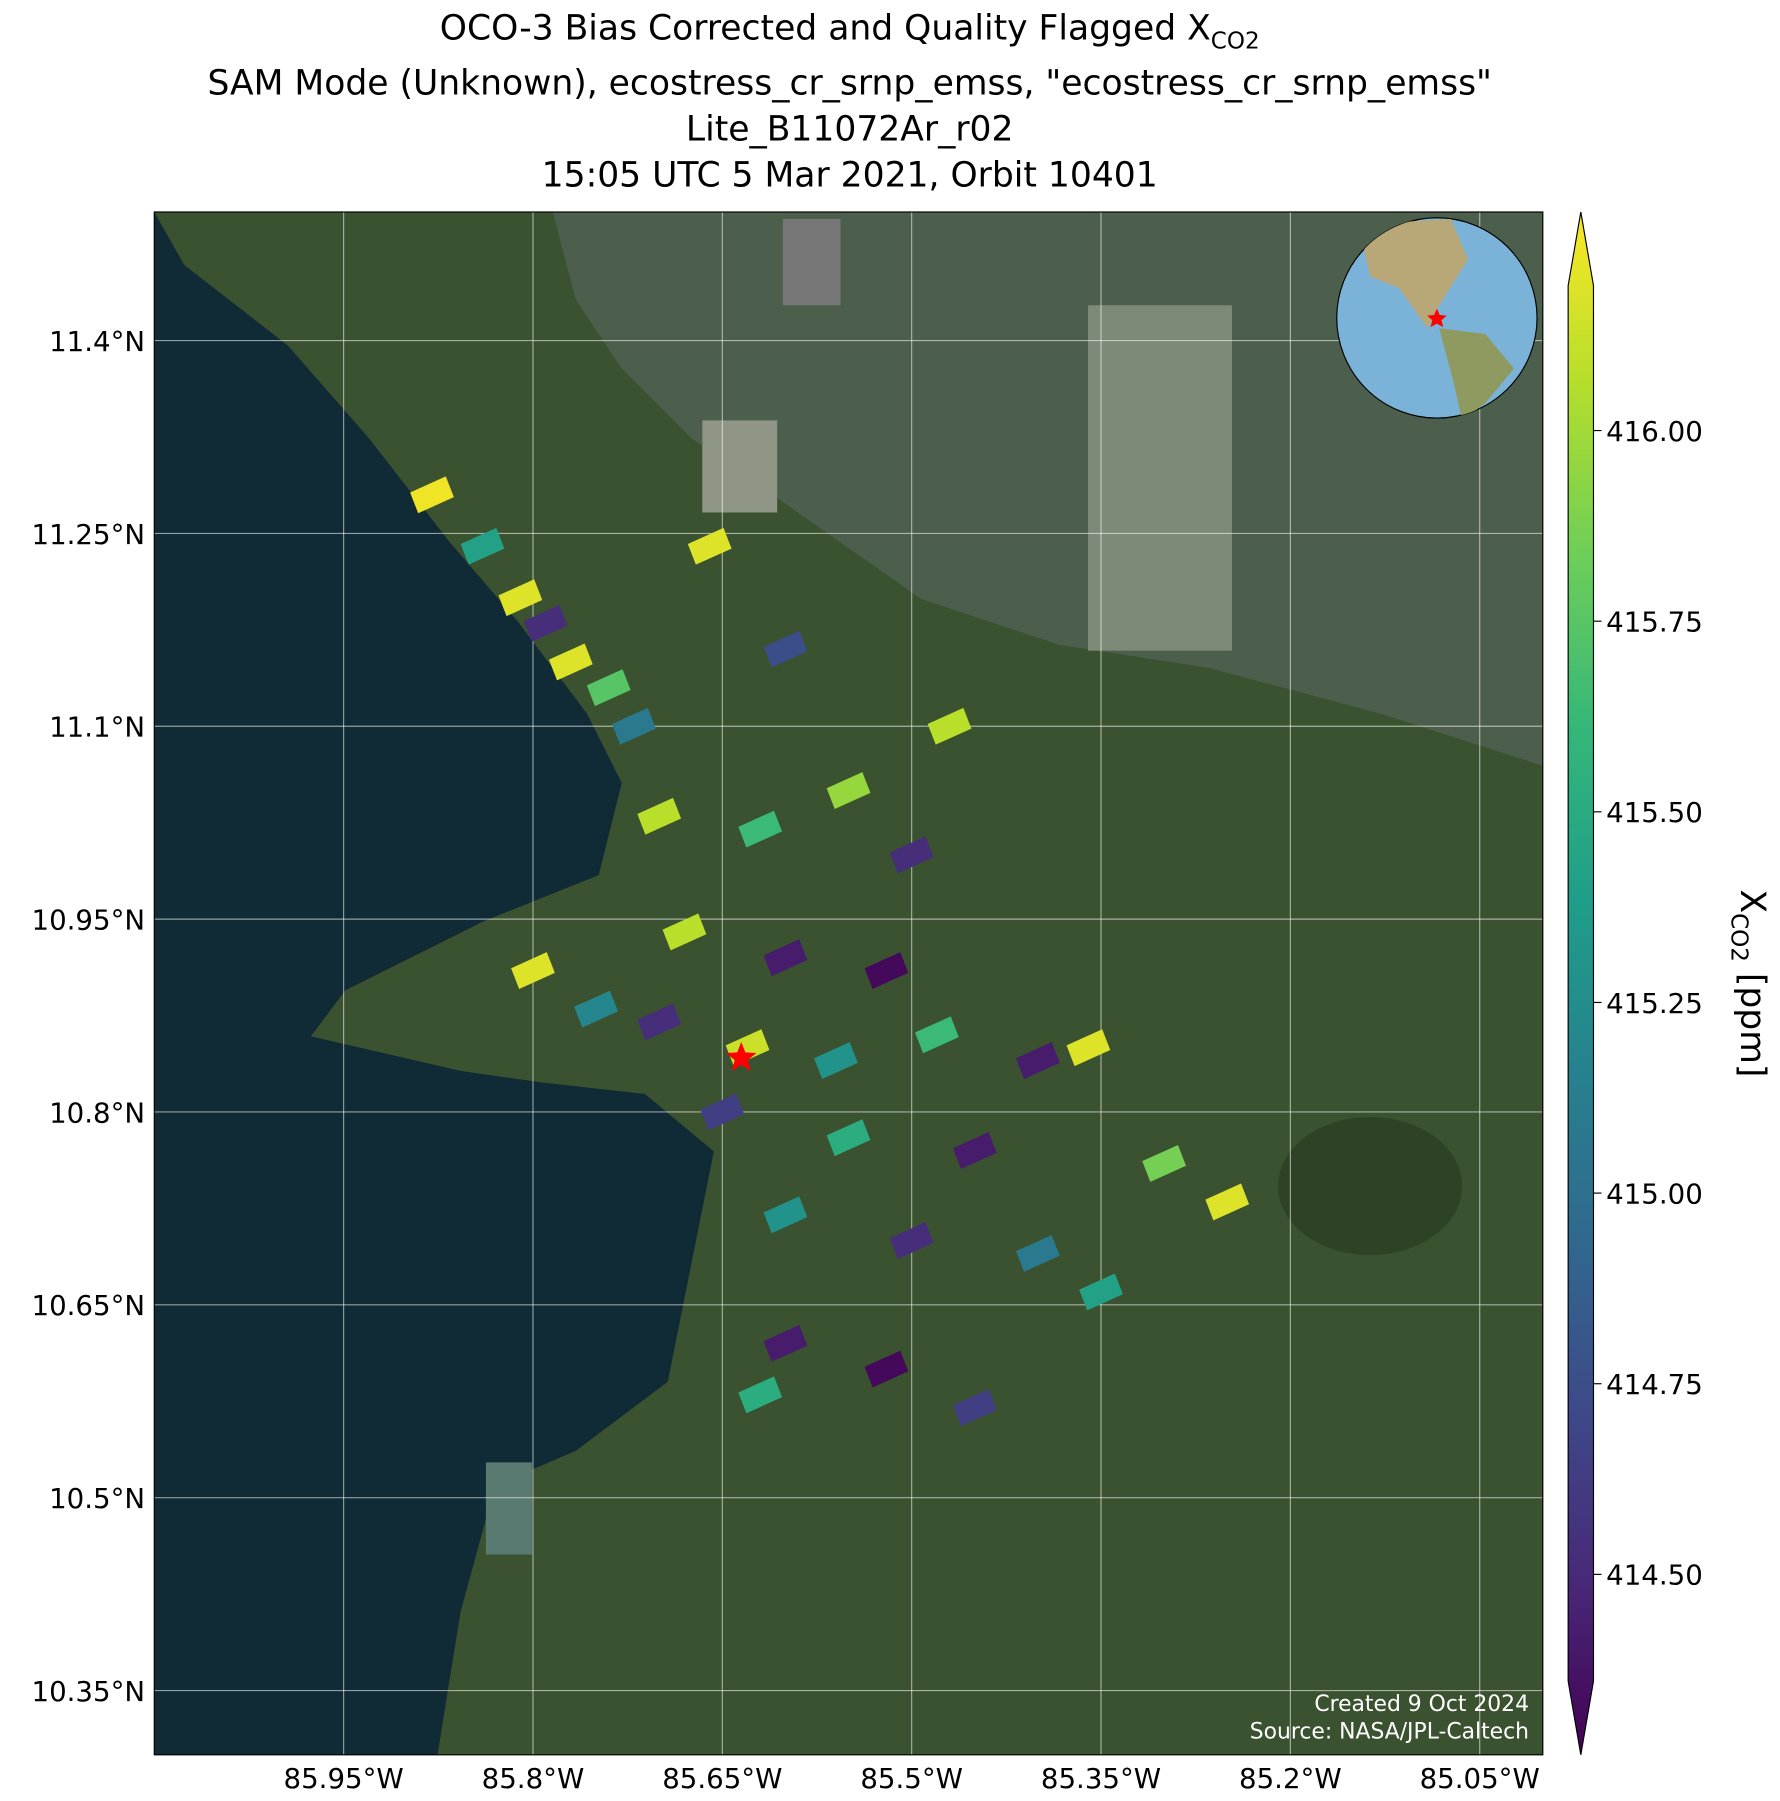  What do you see at coordinates (1654, 1384) in the screenshot?
I see `colorbar-tick-label: 414.75` at bounding box center [1654, 1384].